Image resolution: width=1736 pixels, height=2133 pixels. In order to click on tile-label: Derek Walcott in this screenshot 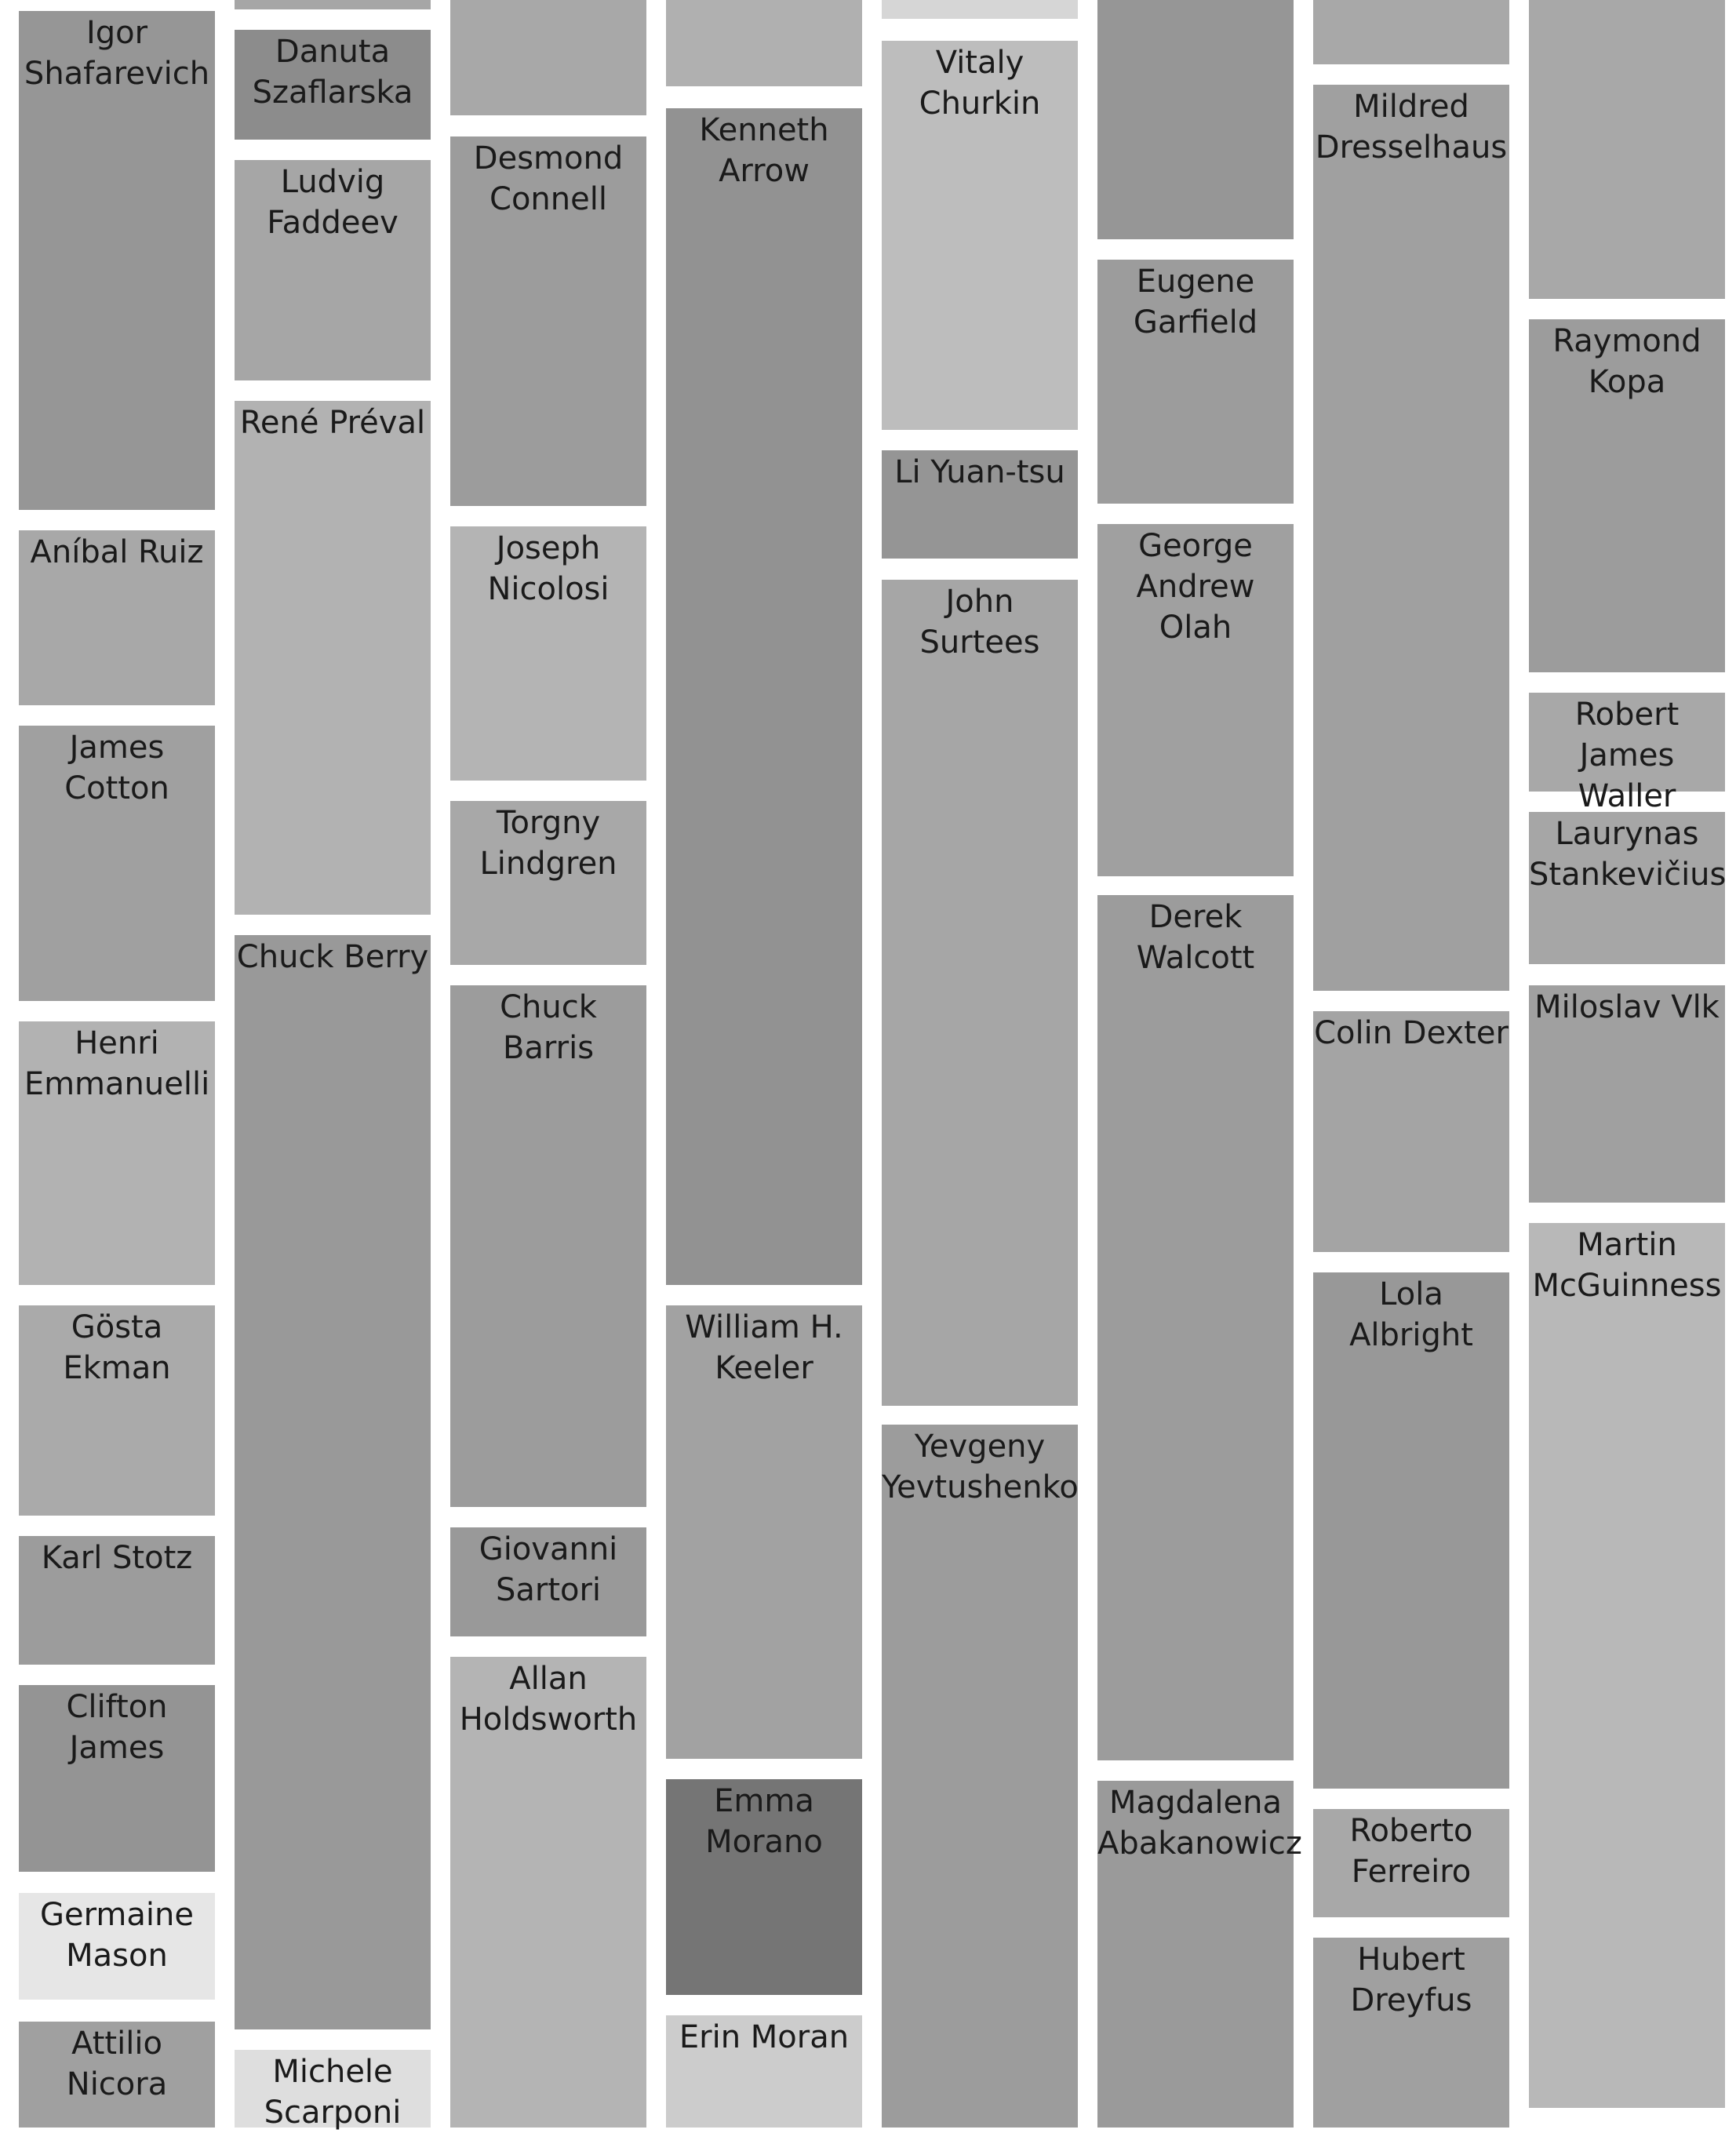, I will do `click(1195, 937)`.